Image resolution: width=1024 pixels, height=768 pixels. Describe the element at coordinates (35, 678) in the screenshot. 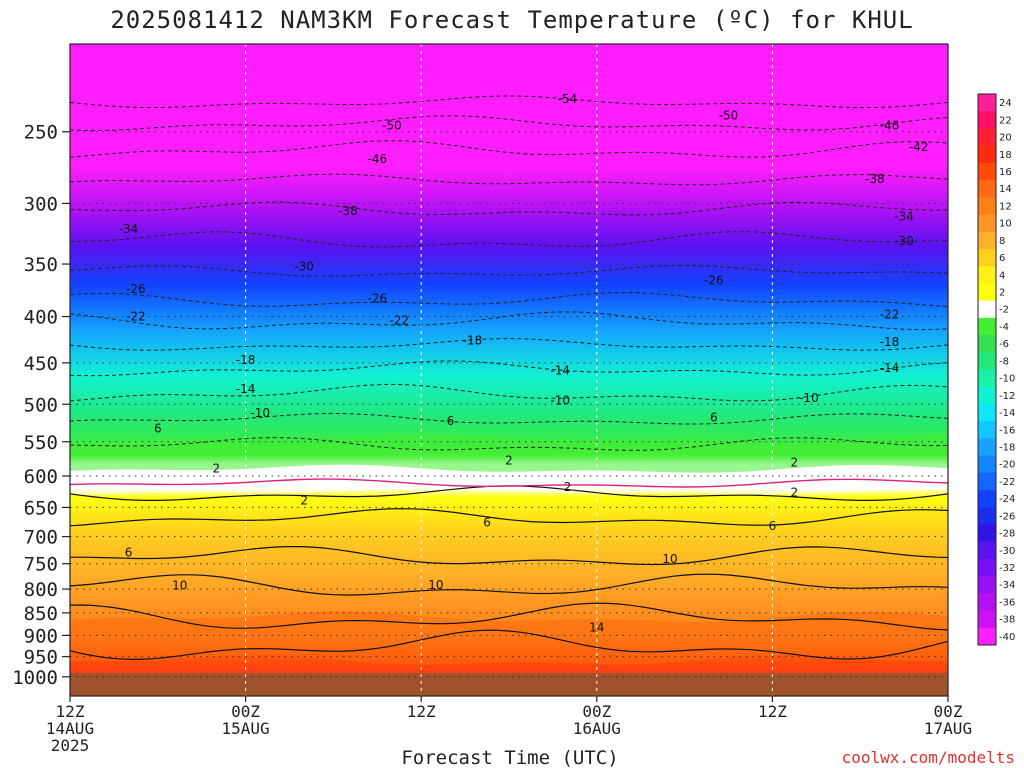

I see `pressure-tick-label: 1000` at that location.